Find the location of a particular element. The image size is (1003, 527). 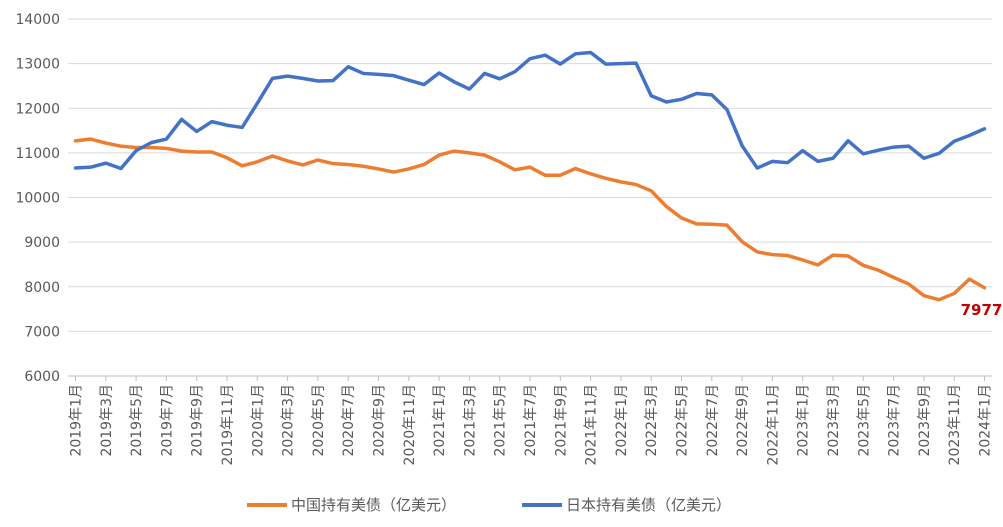

x-tick-label: 2019年11月 is located at coordinates (228, 424).